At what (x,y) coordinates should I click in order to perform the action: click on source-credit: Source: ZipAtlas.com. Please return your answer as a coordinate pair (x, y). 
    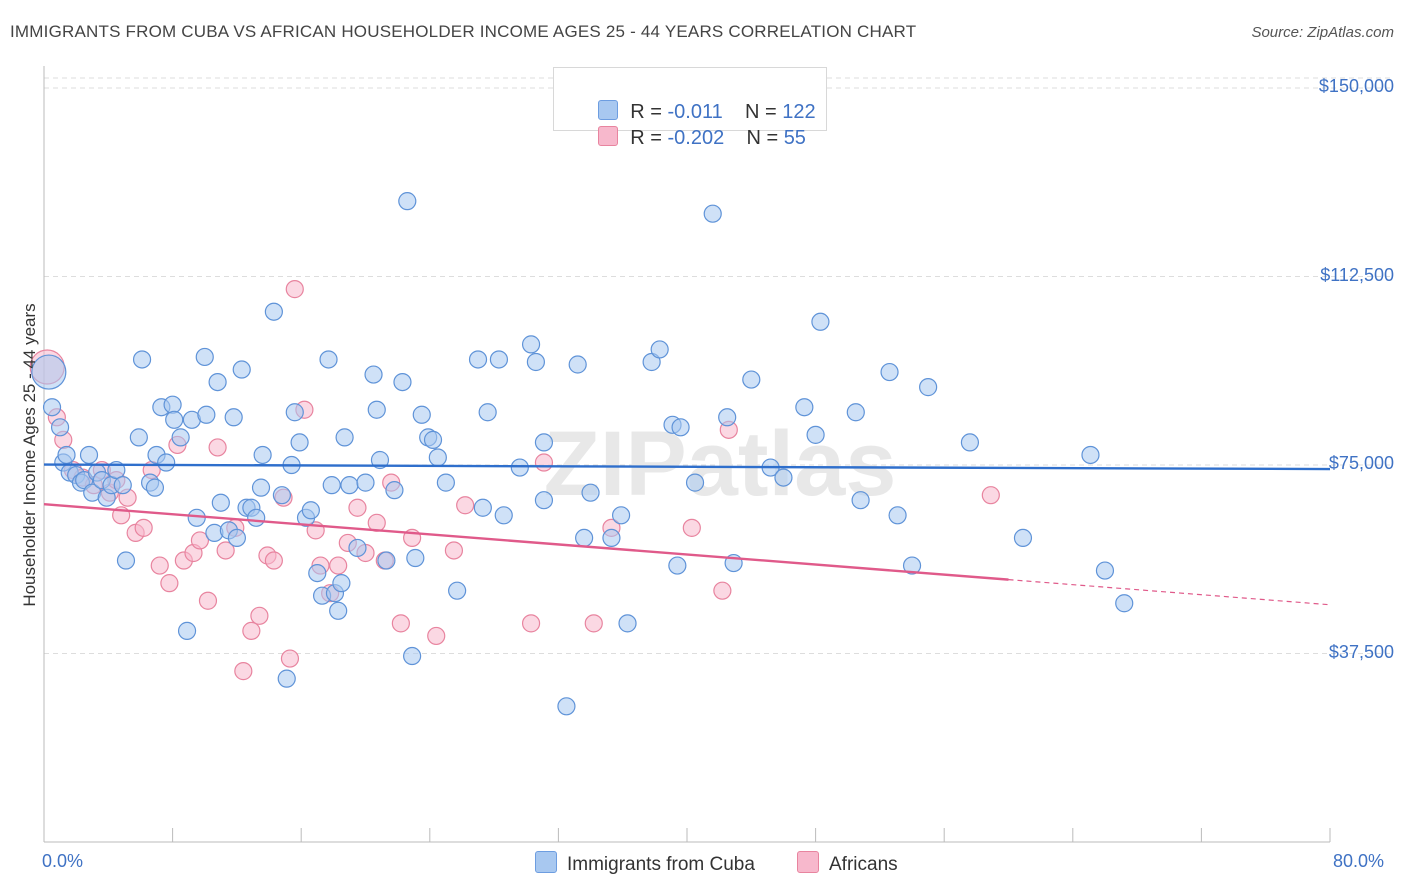
    Looking at the image, I should click on (1322, 32).